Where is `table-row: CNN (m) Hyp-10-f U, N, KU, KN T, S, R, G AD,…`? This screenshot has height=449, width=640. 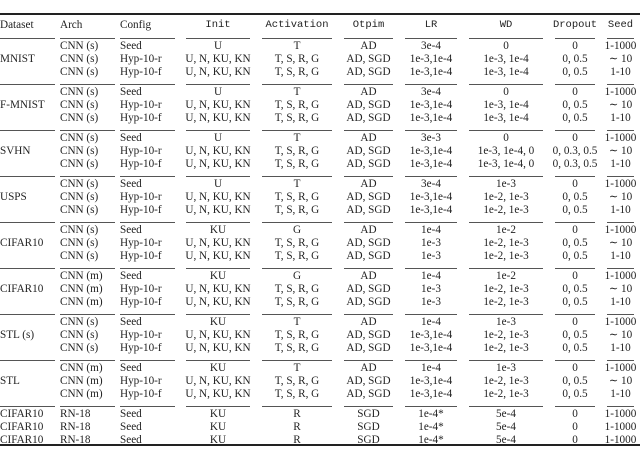 table-row: CNN (m) Hyp-10-f U, N, KU, KN T, S, R, G AD,… is located at coordinates (320, 302).